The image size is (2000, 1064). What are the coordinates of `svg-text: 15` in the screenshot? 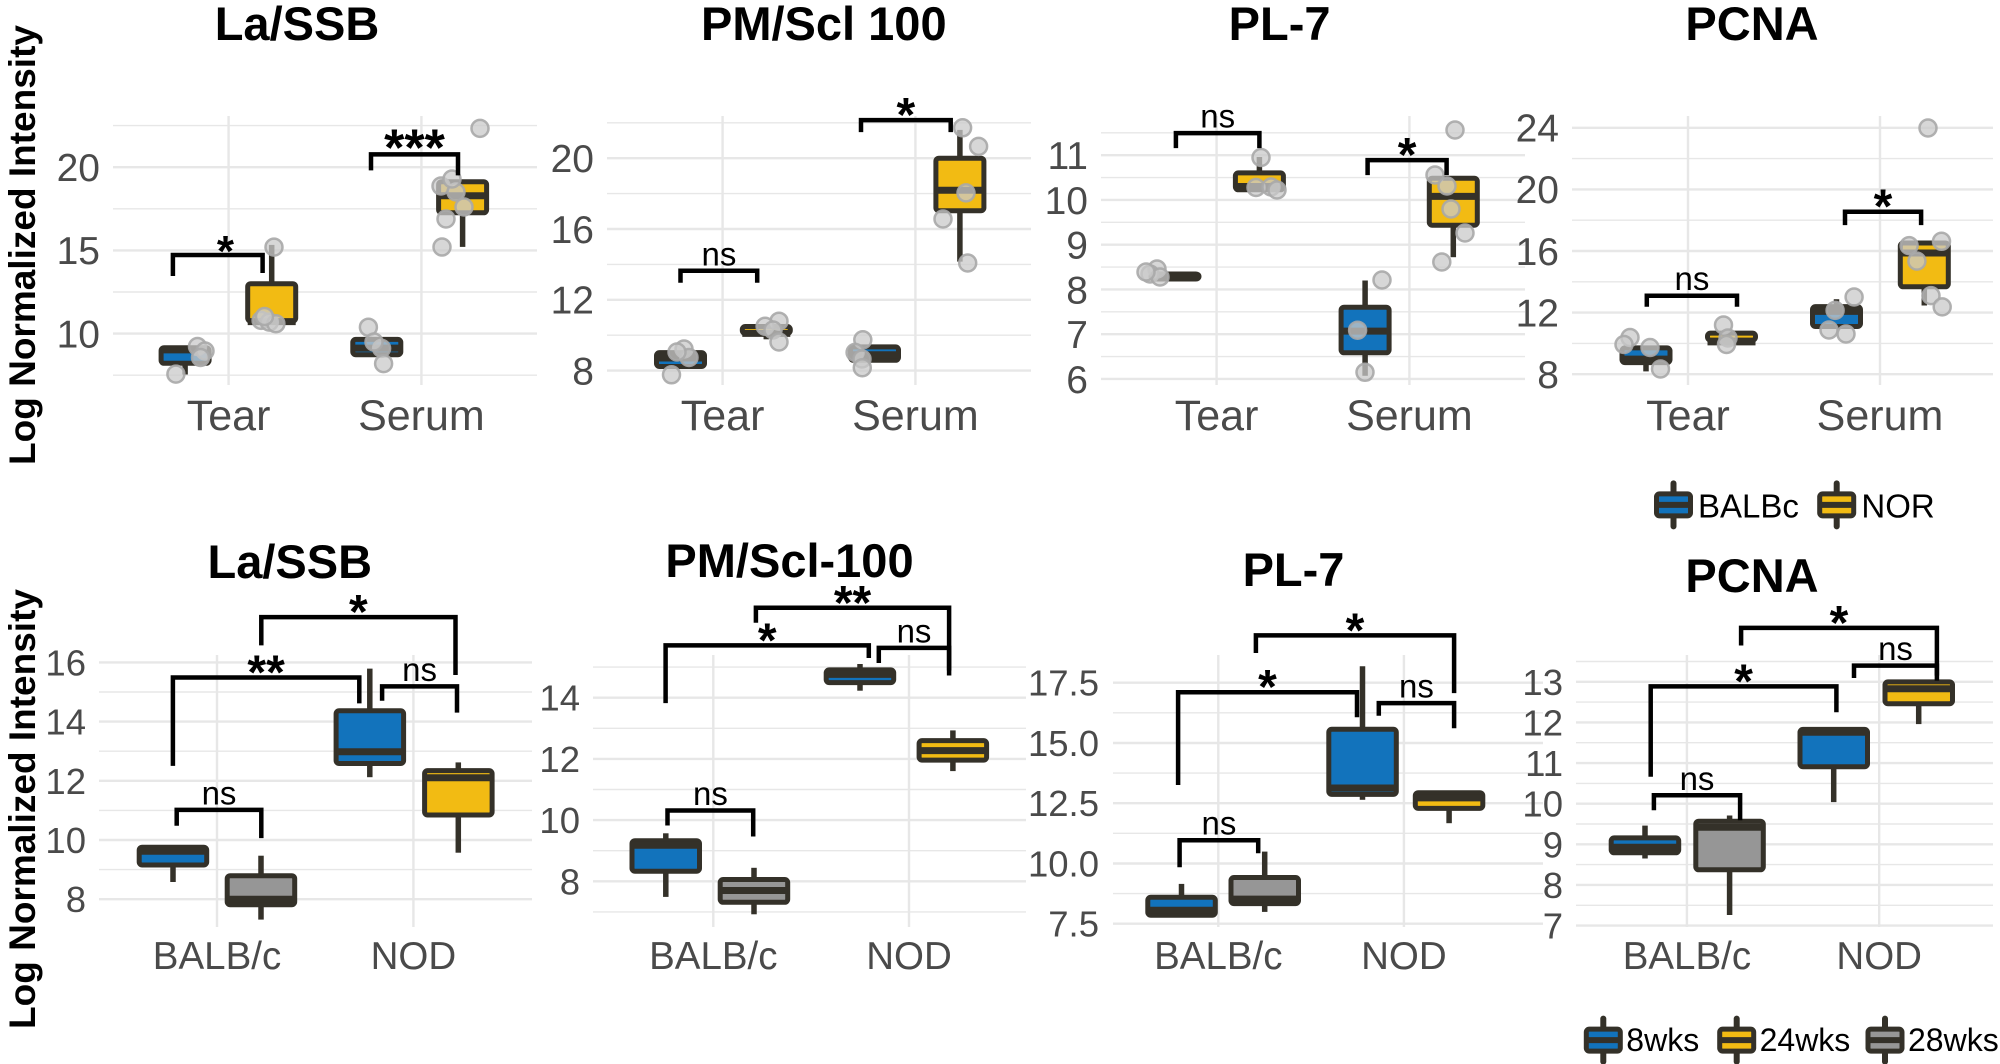 It's located at (78, 251).